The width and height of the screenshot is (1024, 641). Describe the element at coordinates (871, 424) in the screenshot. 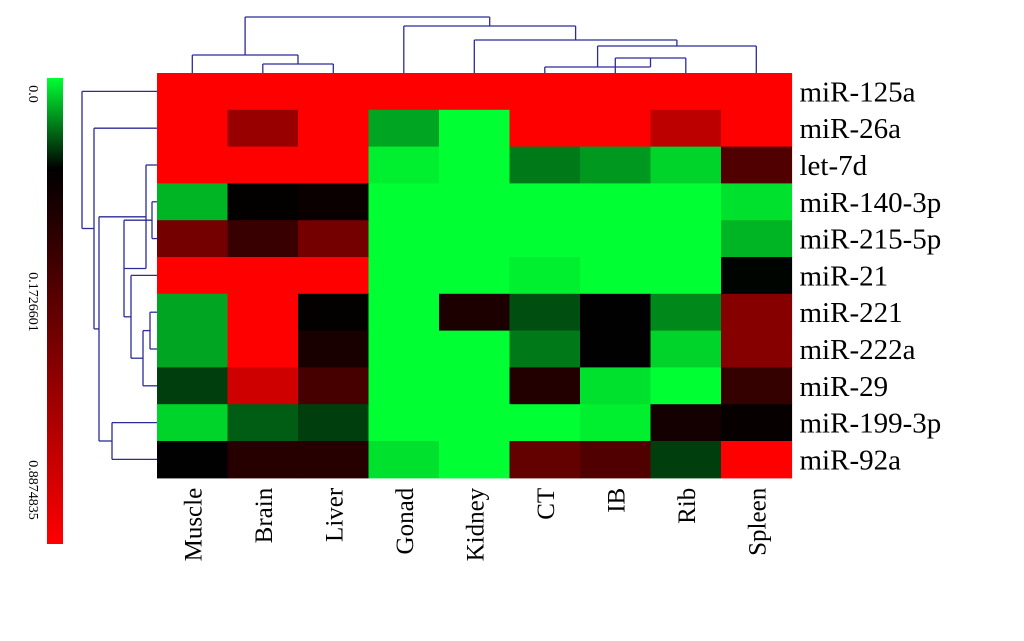

I see `row-label: miR-199-3p` at that location.